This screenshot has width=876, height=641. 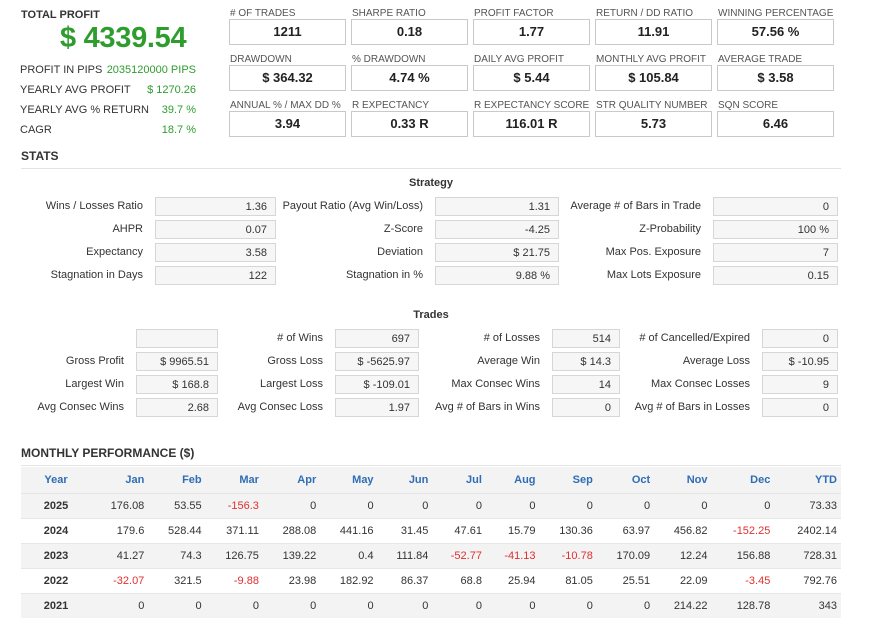 I want to click on summary-value: 18.7 %, so click(x=178, y=130).